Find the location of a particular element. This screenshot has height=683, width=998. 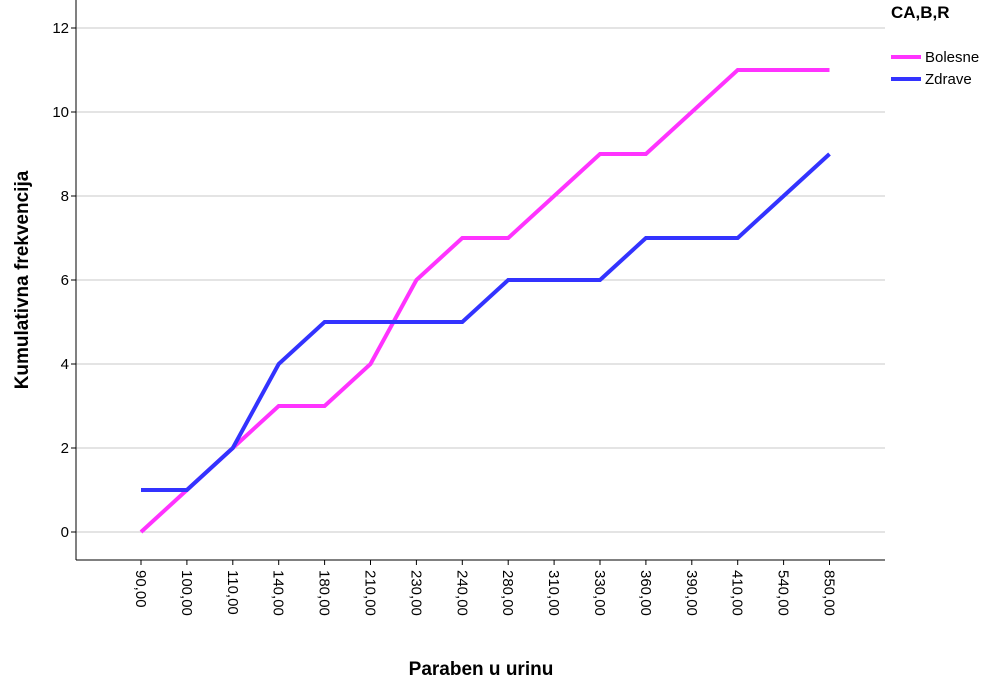

x-tick-label: 210,00 is located at coordinates (370, 593).